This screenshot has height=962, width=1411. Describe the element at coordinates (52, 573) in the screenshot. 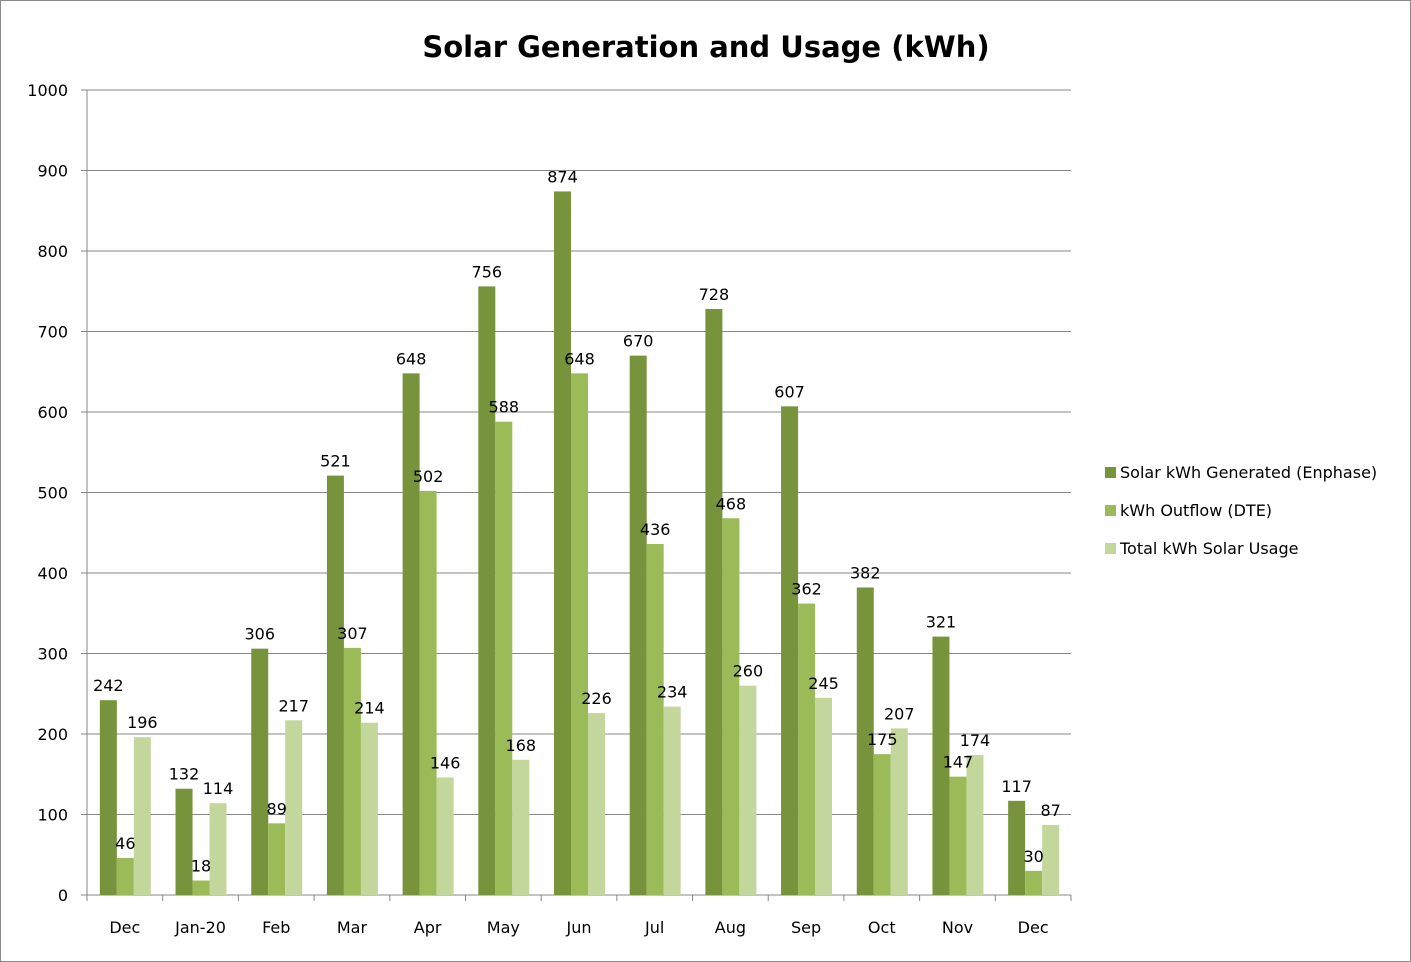

I see `y-tick-label: 400` at that location.